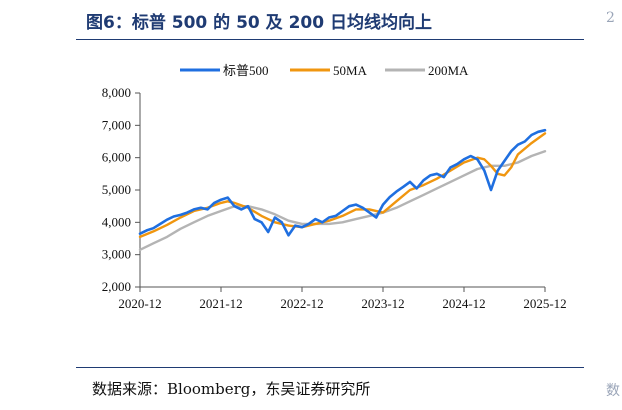  What do you see at coordinates (139, 303) in the screenshot?
I see `x-tick-label: 2020-12` at bounding box center [139, 303].